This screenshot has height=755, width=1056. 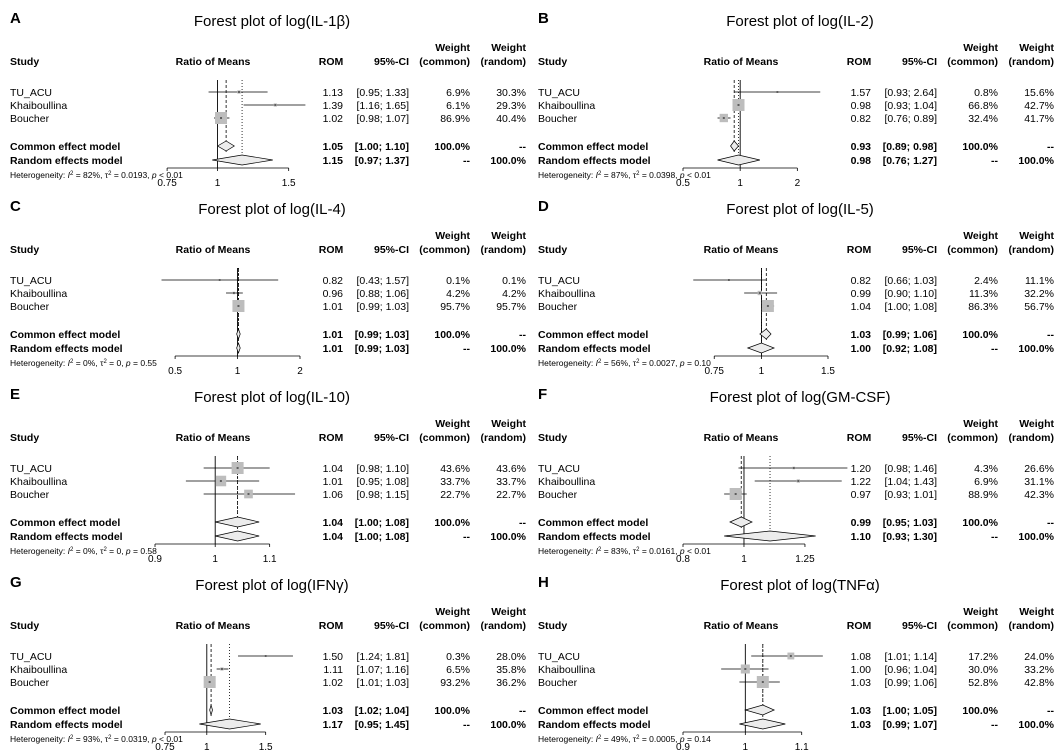 What do you see at coordinates (83, 363) in the screenshot?
I see `heterogeneity-text: Heterogeneity: I2 = 0%, τ2 = 0, p = 0.55` at bounding box center [83, 363].